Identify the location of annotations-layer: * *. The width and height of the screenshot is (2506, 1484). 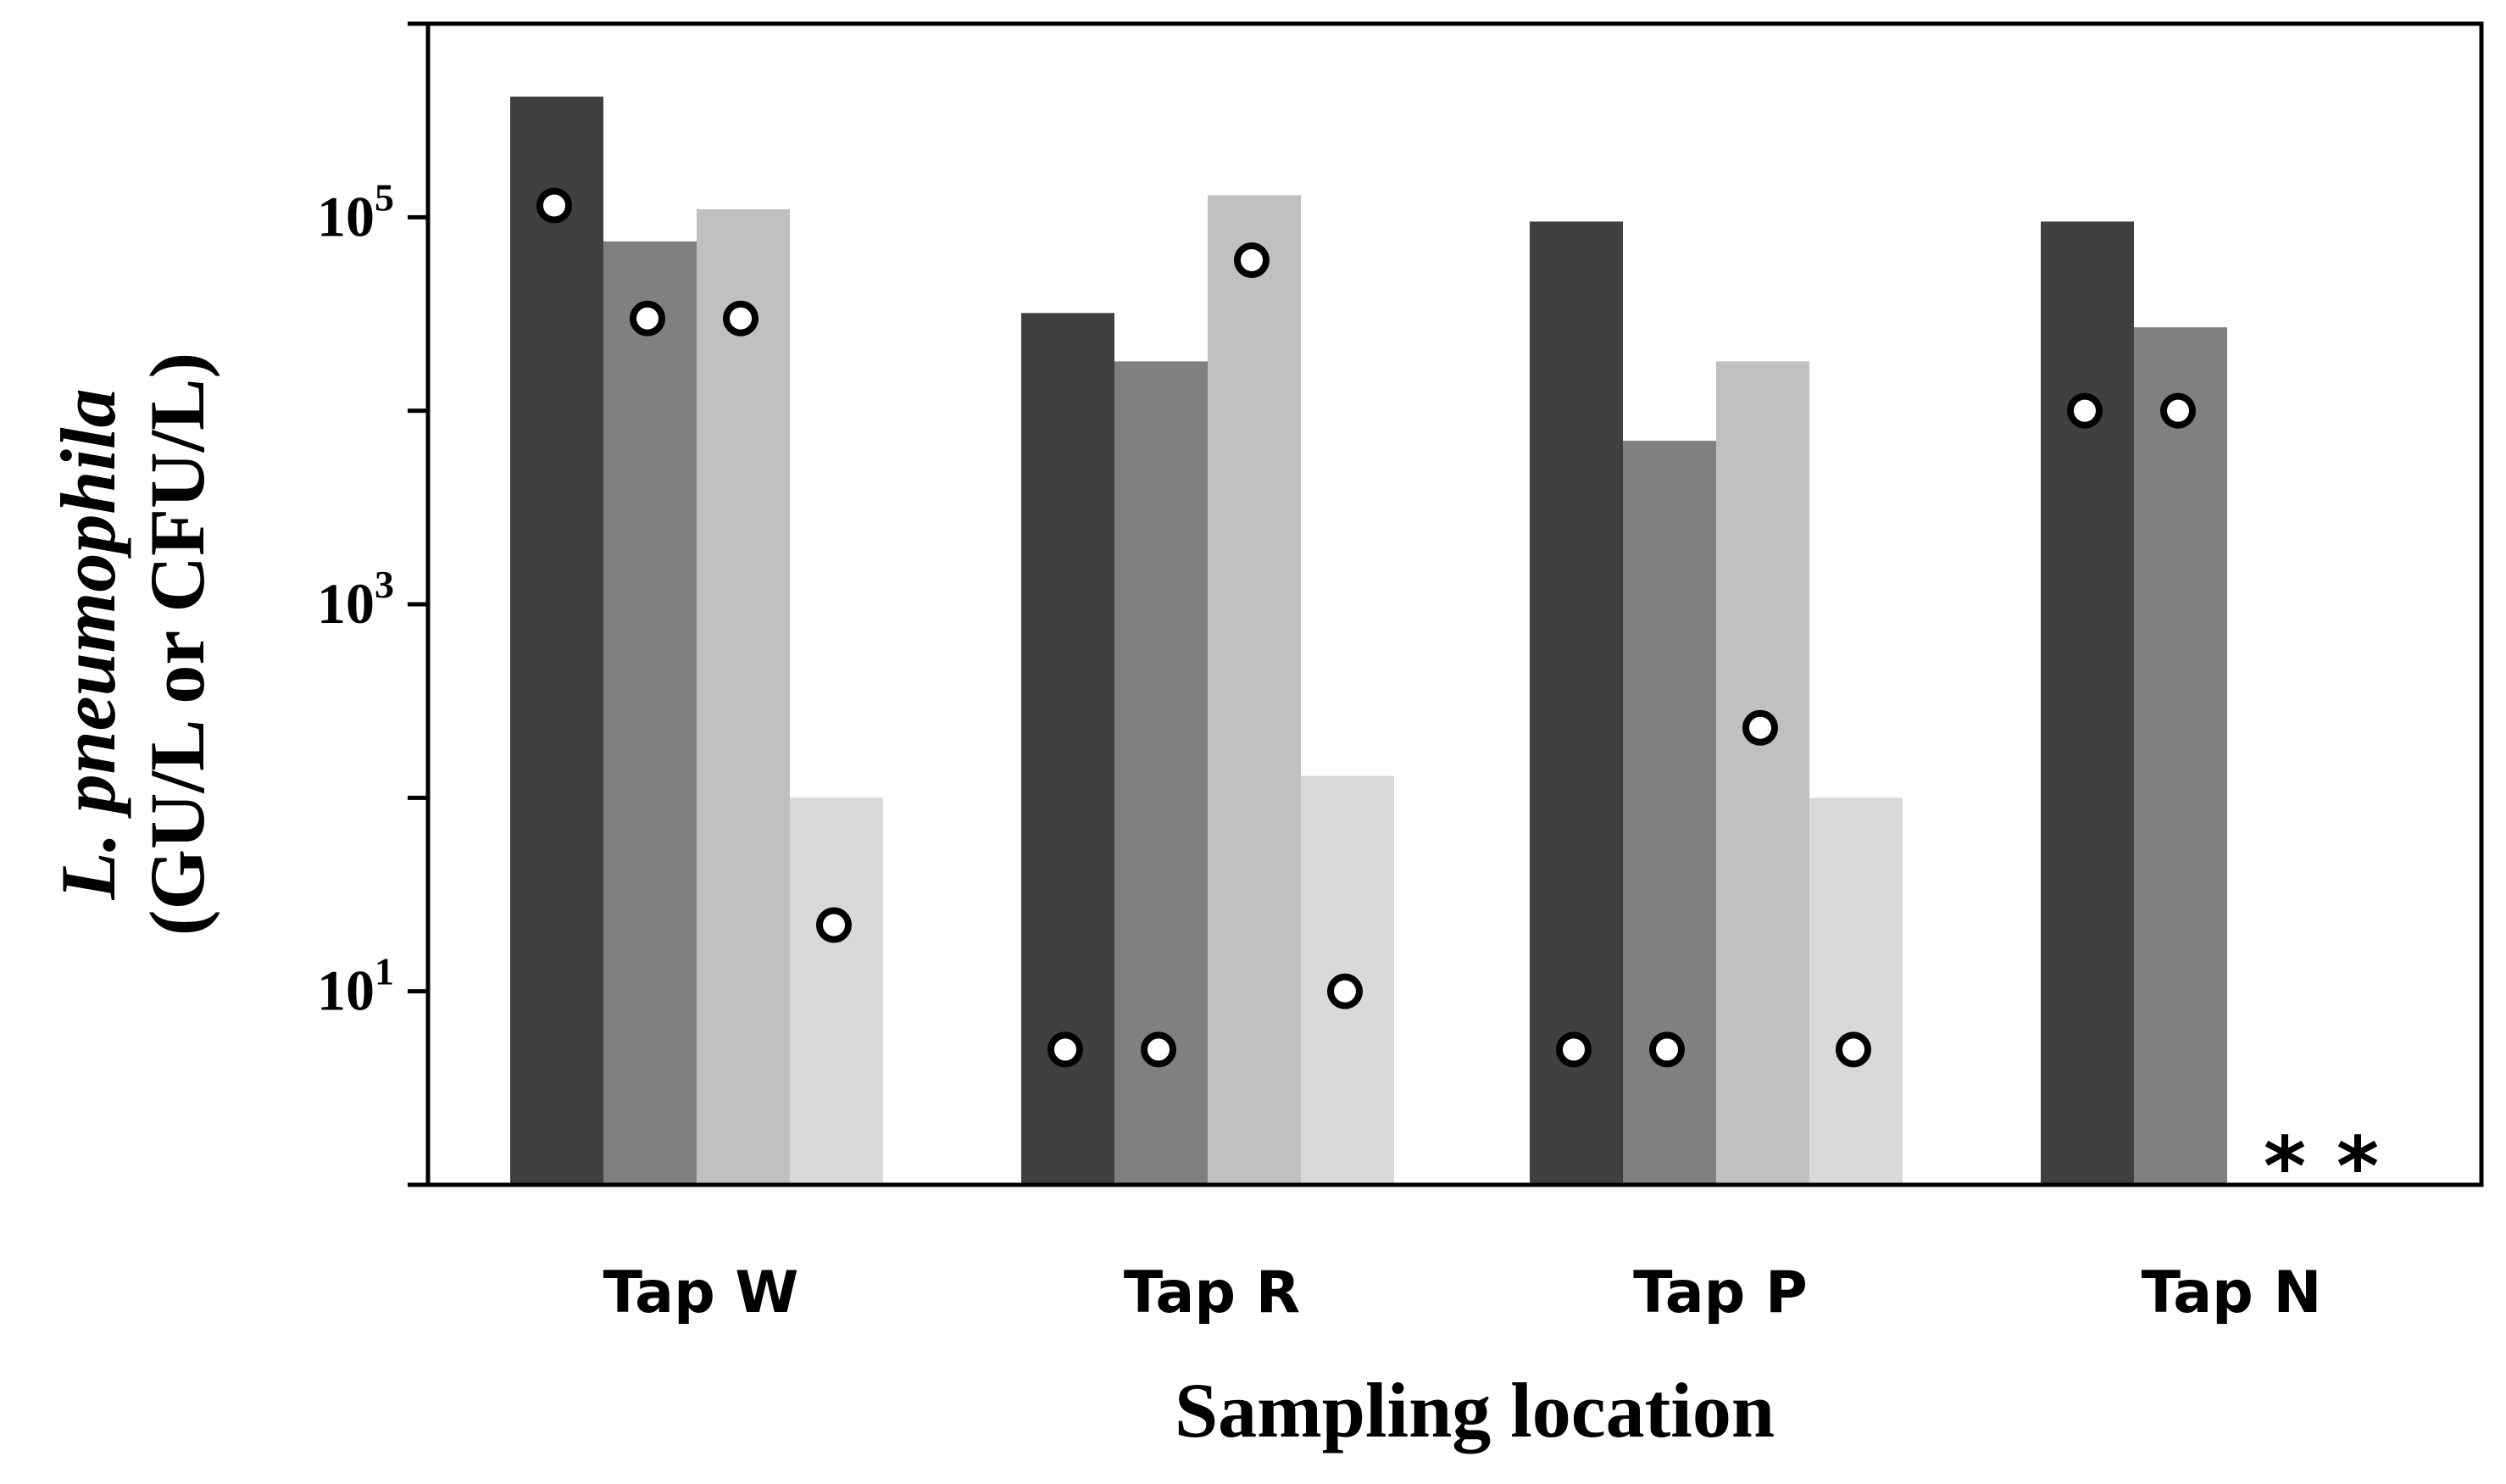
(2321, 1167).